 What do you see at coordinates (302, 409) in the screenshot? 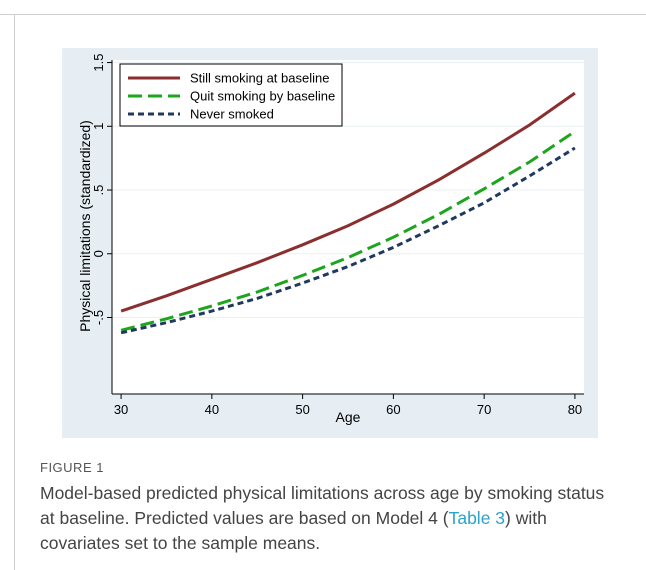
I see `x-tick-label: 50` at bounding box center [302, 409].